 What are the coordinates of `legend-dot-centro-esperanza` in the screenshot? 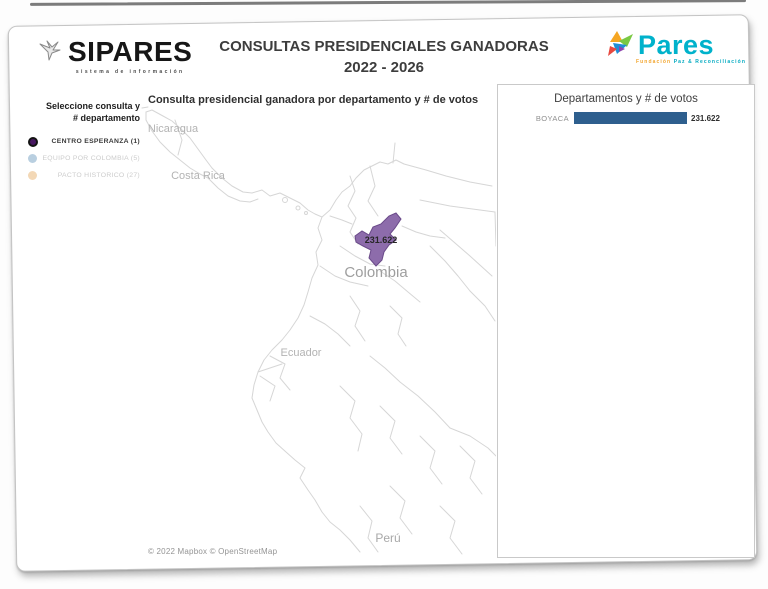 It's located at (33, 141).